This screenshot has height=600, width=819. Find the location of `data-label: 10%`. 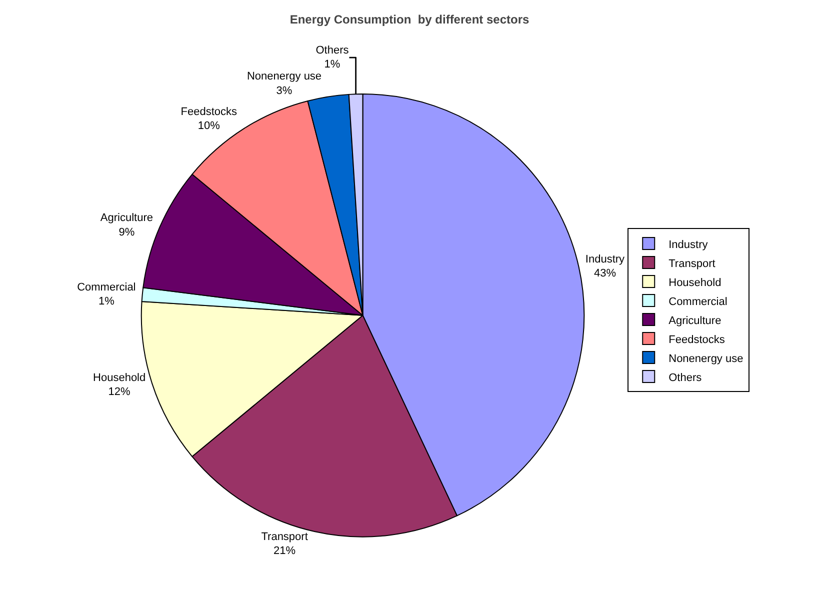

data-label: 10% is located at coordinates (209, 126).